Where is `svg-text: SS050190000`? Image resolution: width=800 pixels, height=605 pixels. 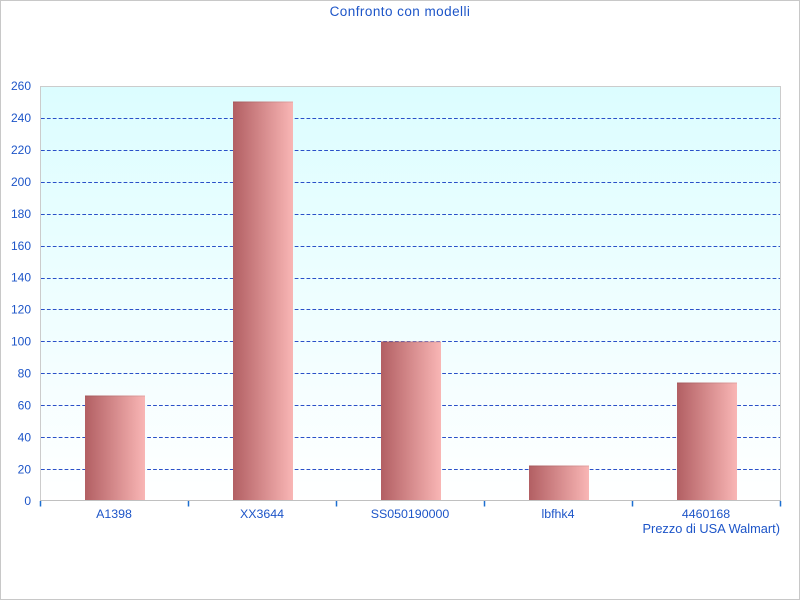 svg-text: SS050190000 is located at coordinates (410, 514).